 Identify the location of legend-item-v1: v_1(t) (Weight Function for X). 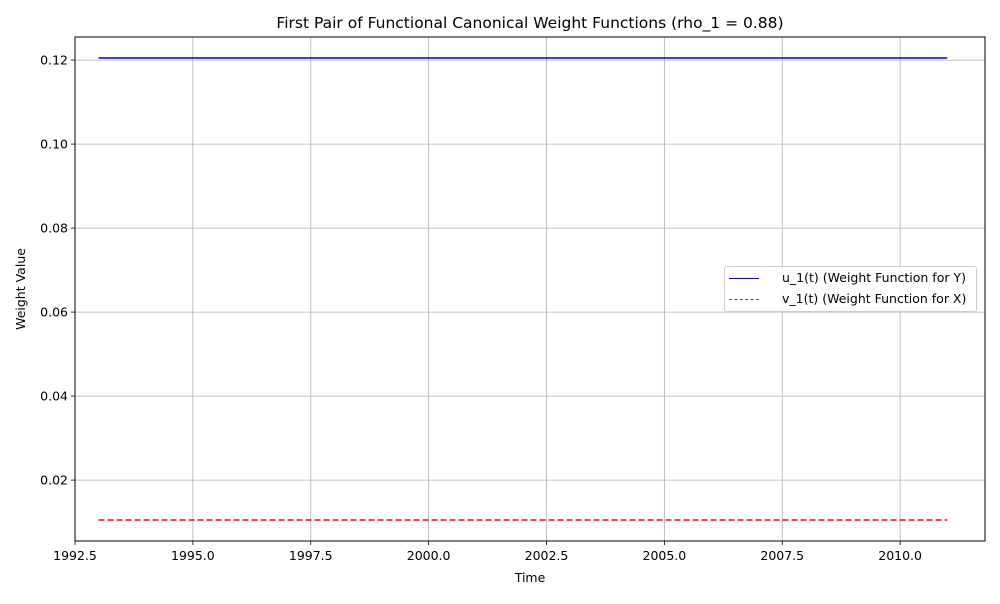
(850, 299).